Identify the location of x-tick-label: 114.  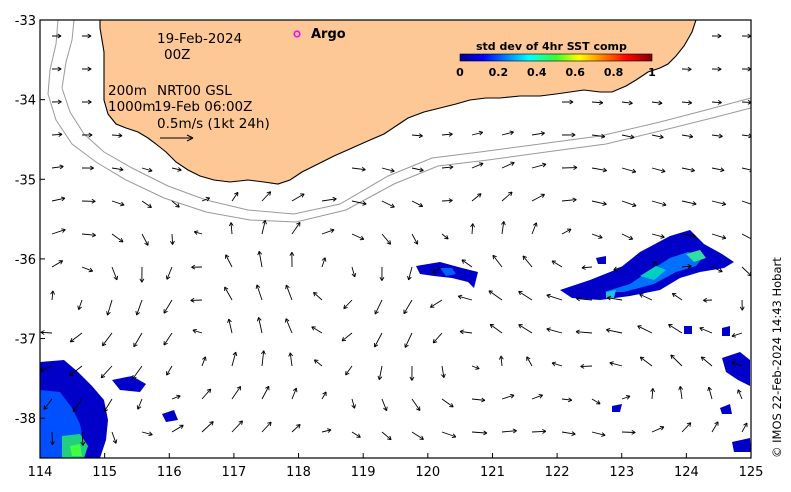
(40, 472).